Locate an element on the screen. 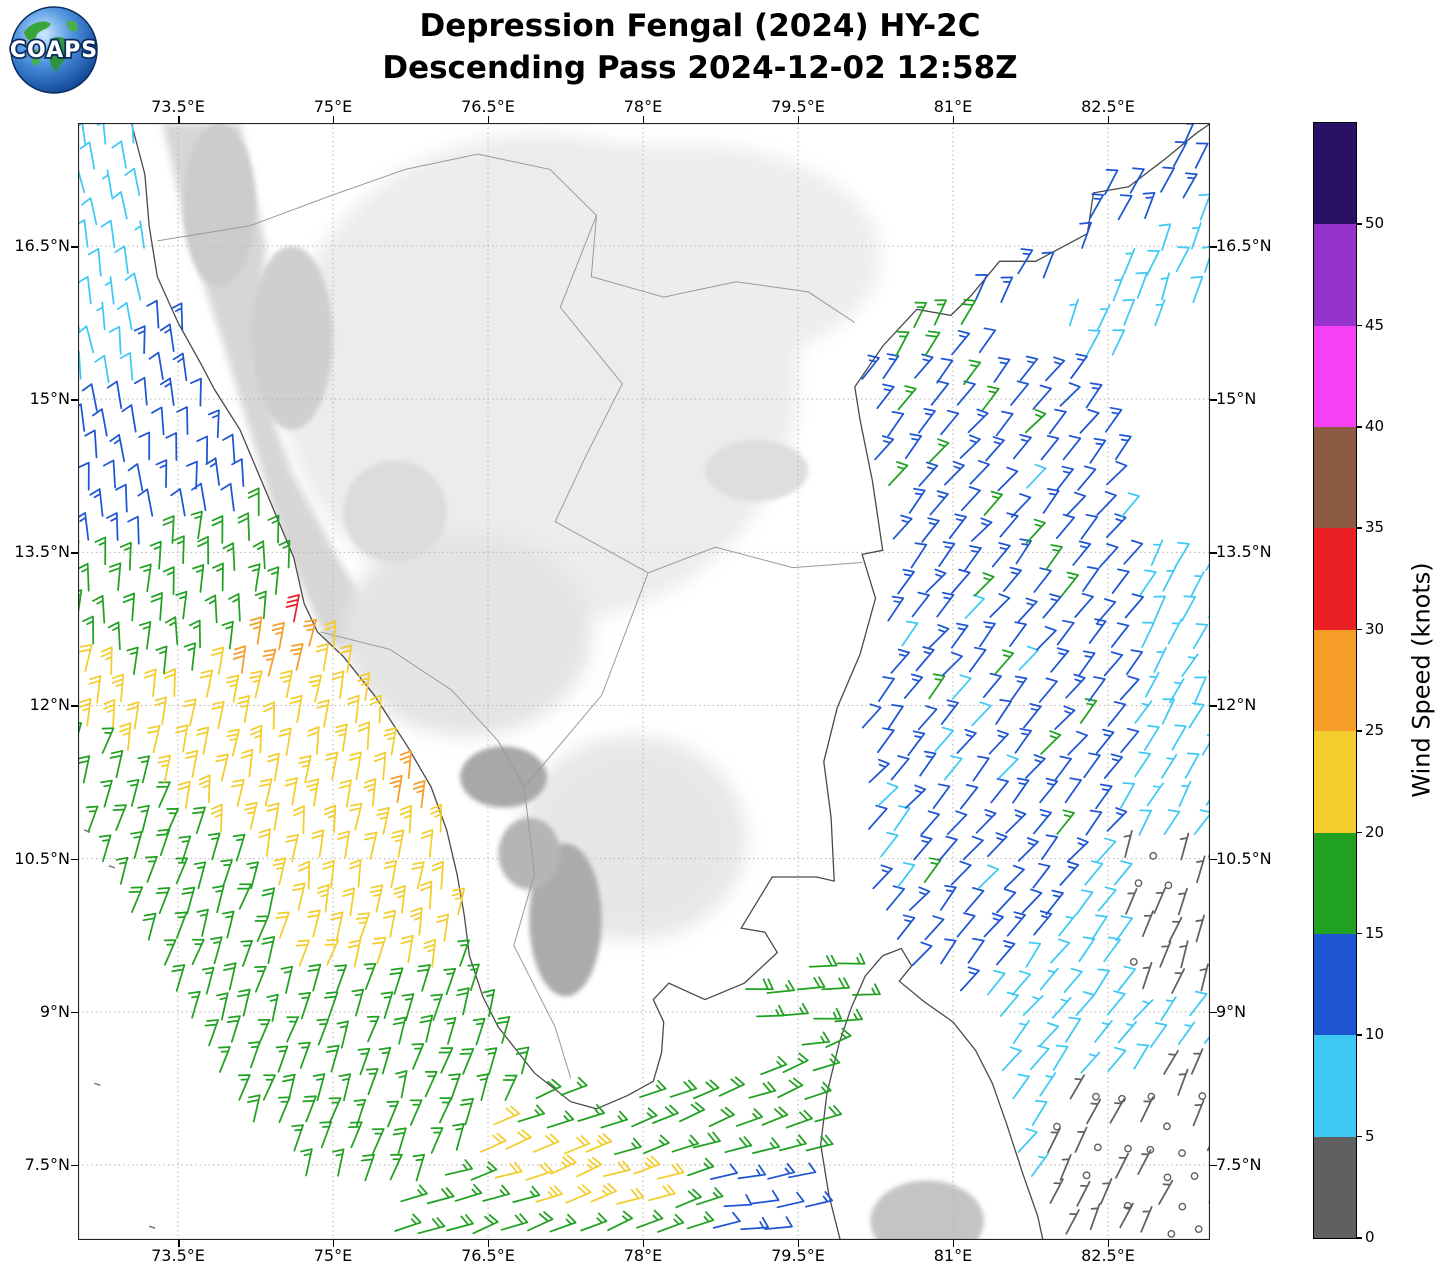 The image size is (1450, 1264). coaps-globe-icon: COAPS is located at coordinates (53, 50).